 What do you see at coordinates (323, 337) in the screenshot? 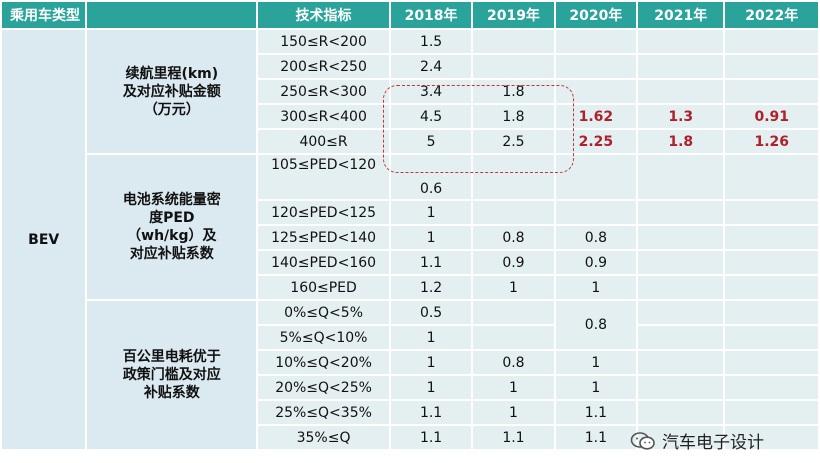
I see `metric-cell: 5%≤Q<10%` at bounding box center [323, 337].